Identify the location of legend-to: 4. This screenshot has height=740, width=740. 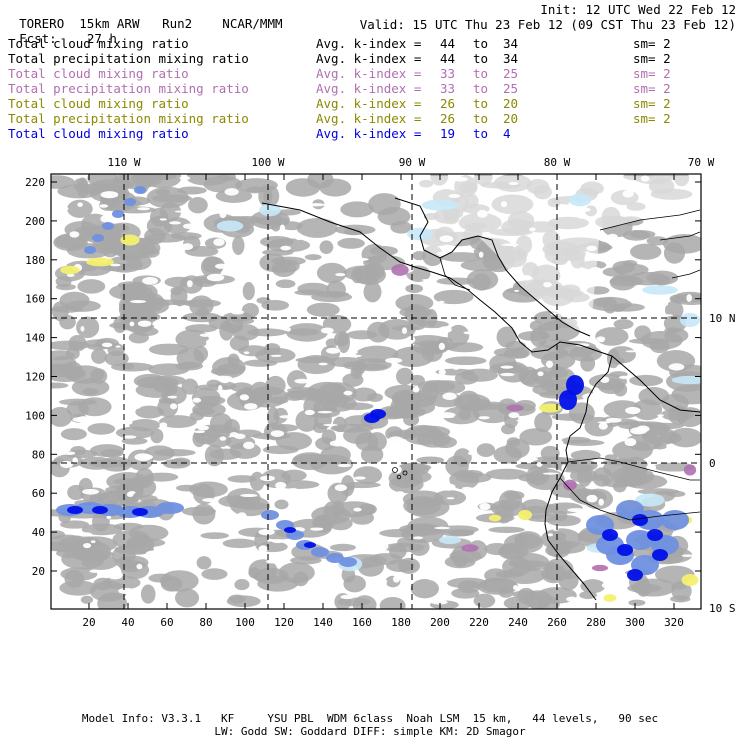
(507, 133).